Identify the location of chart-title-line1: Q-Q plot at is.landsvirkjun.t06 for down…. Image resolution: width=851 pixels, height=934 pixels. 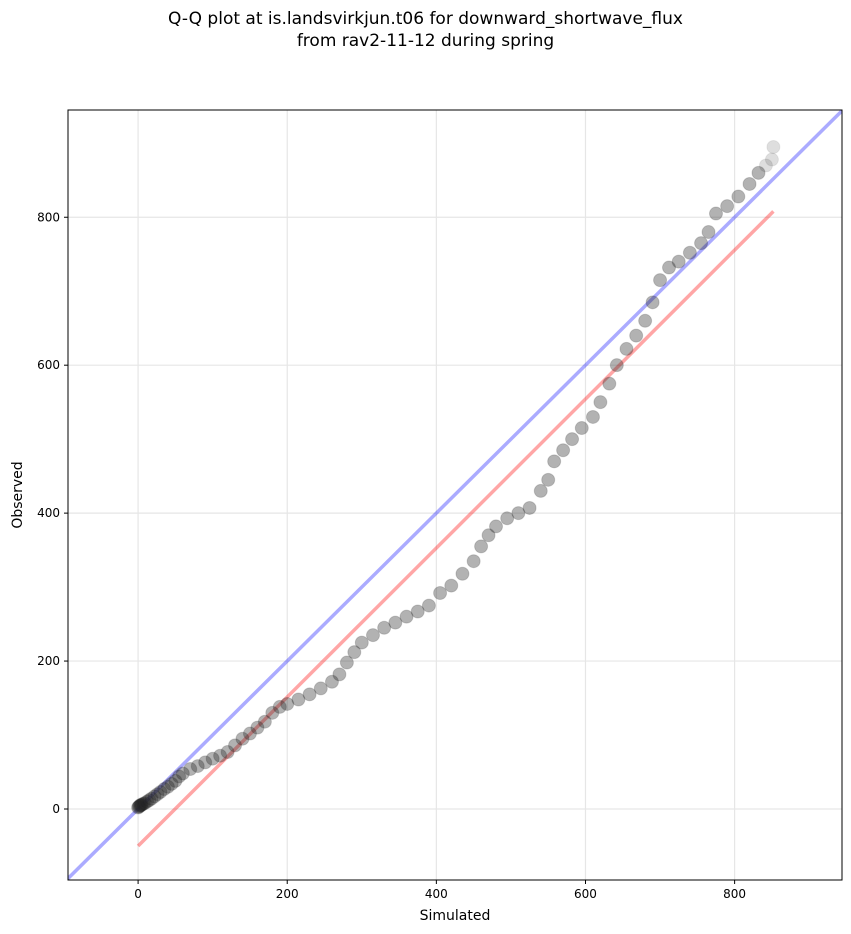
(425, 19).